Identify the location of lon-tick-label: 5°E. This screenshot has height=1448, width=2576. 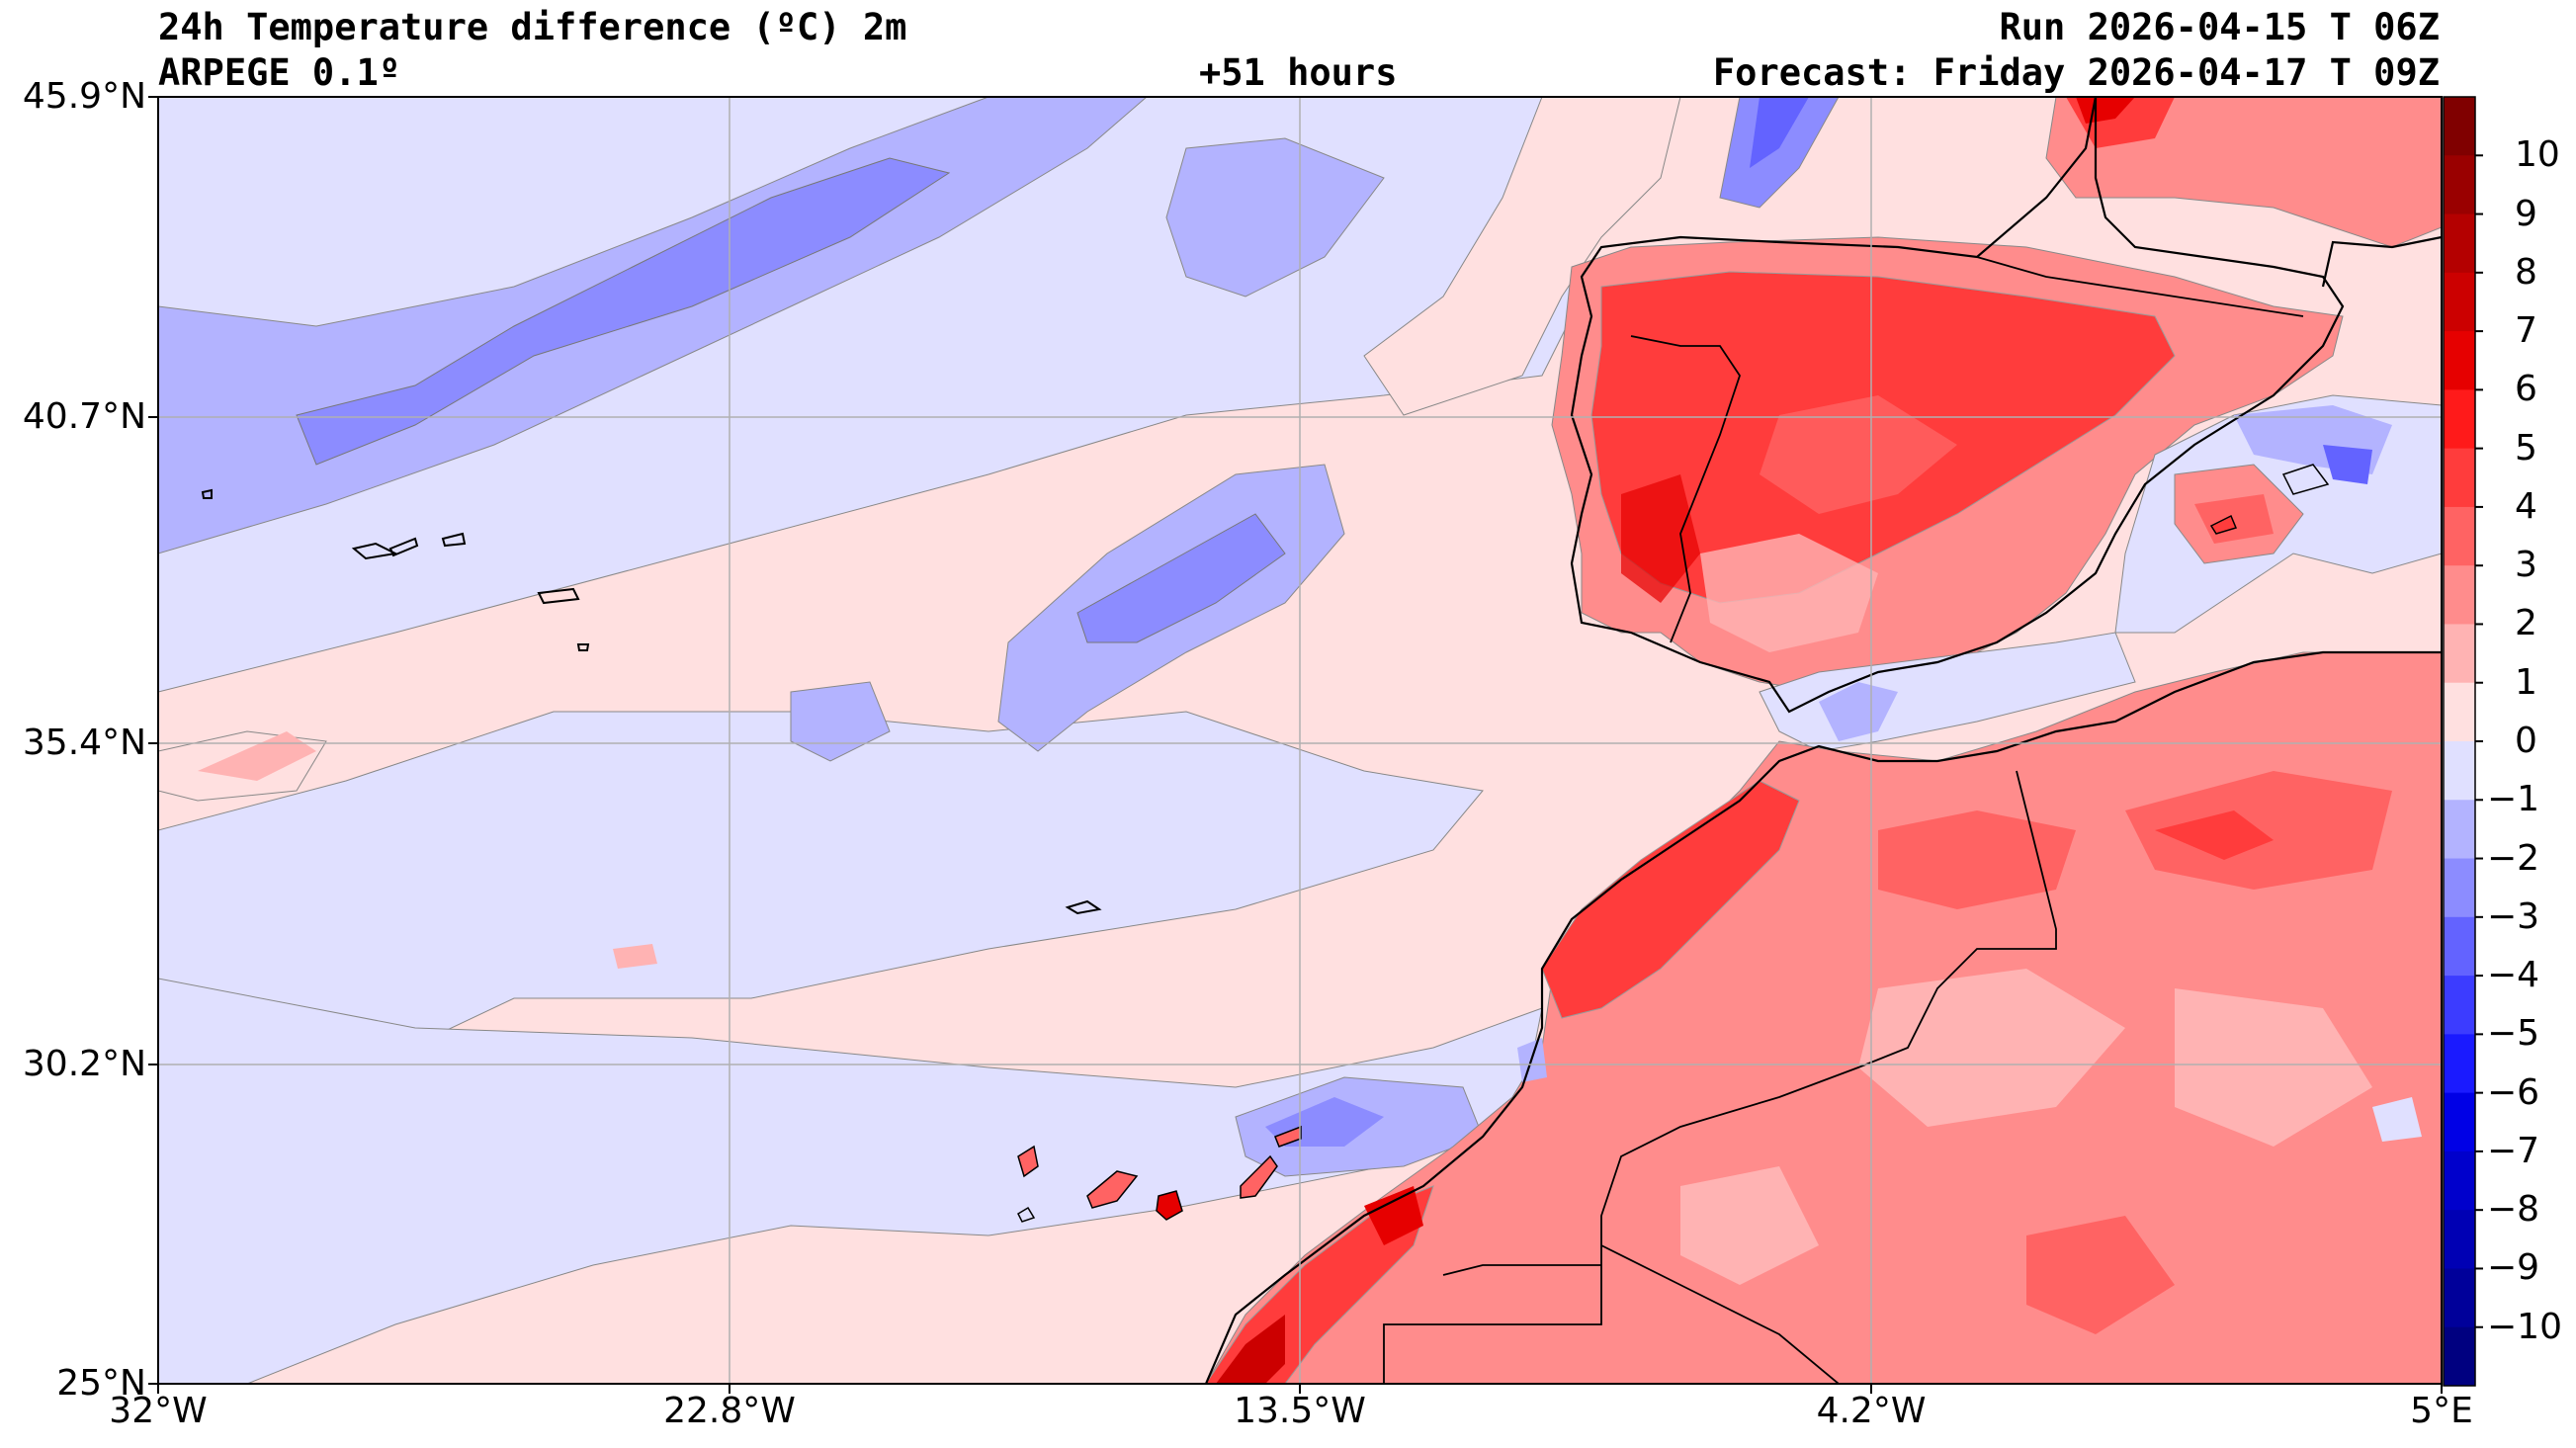
(2441, 1411).